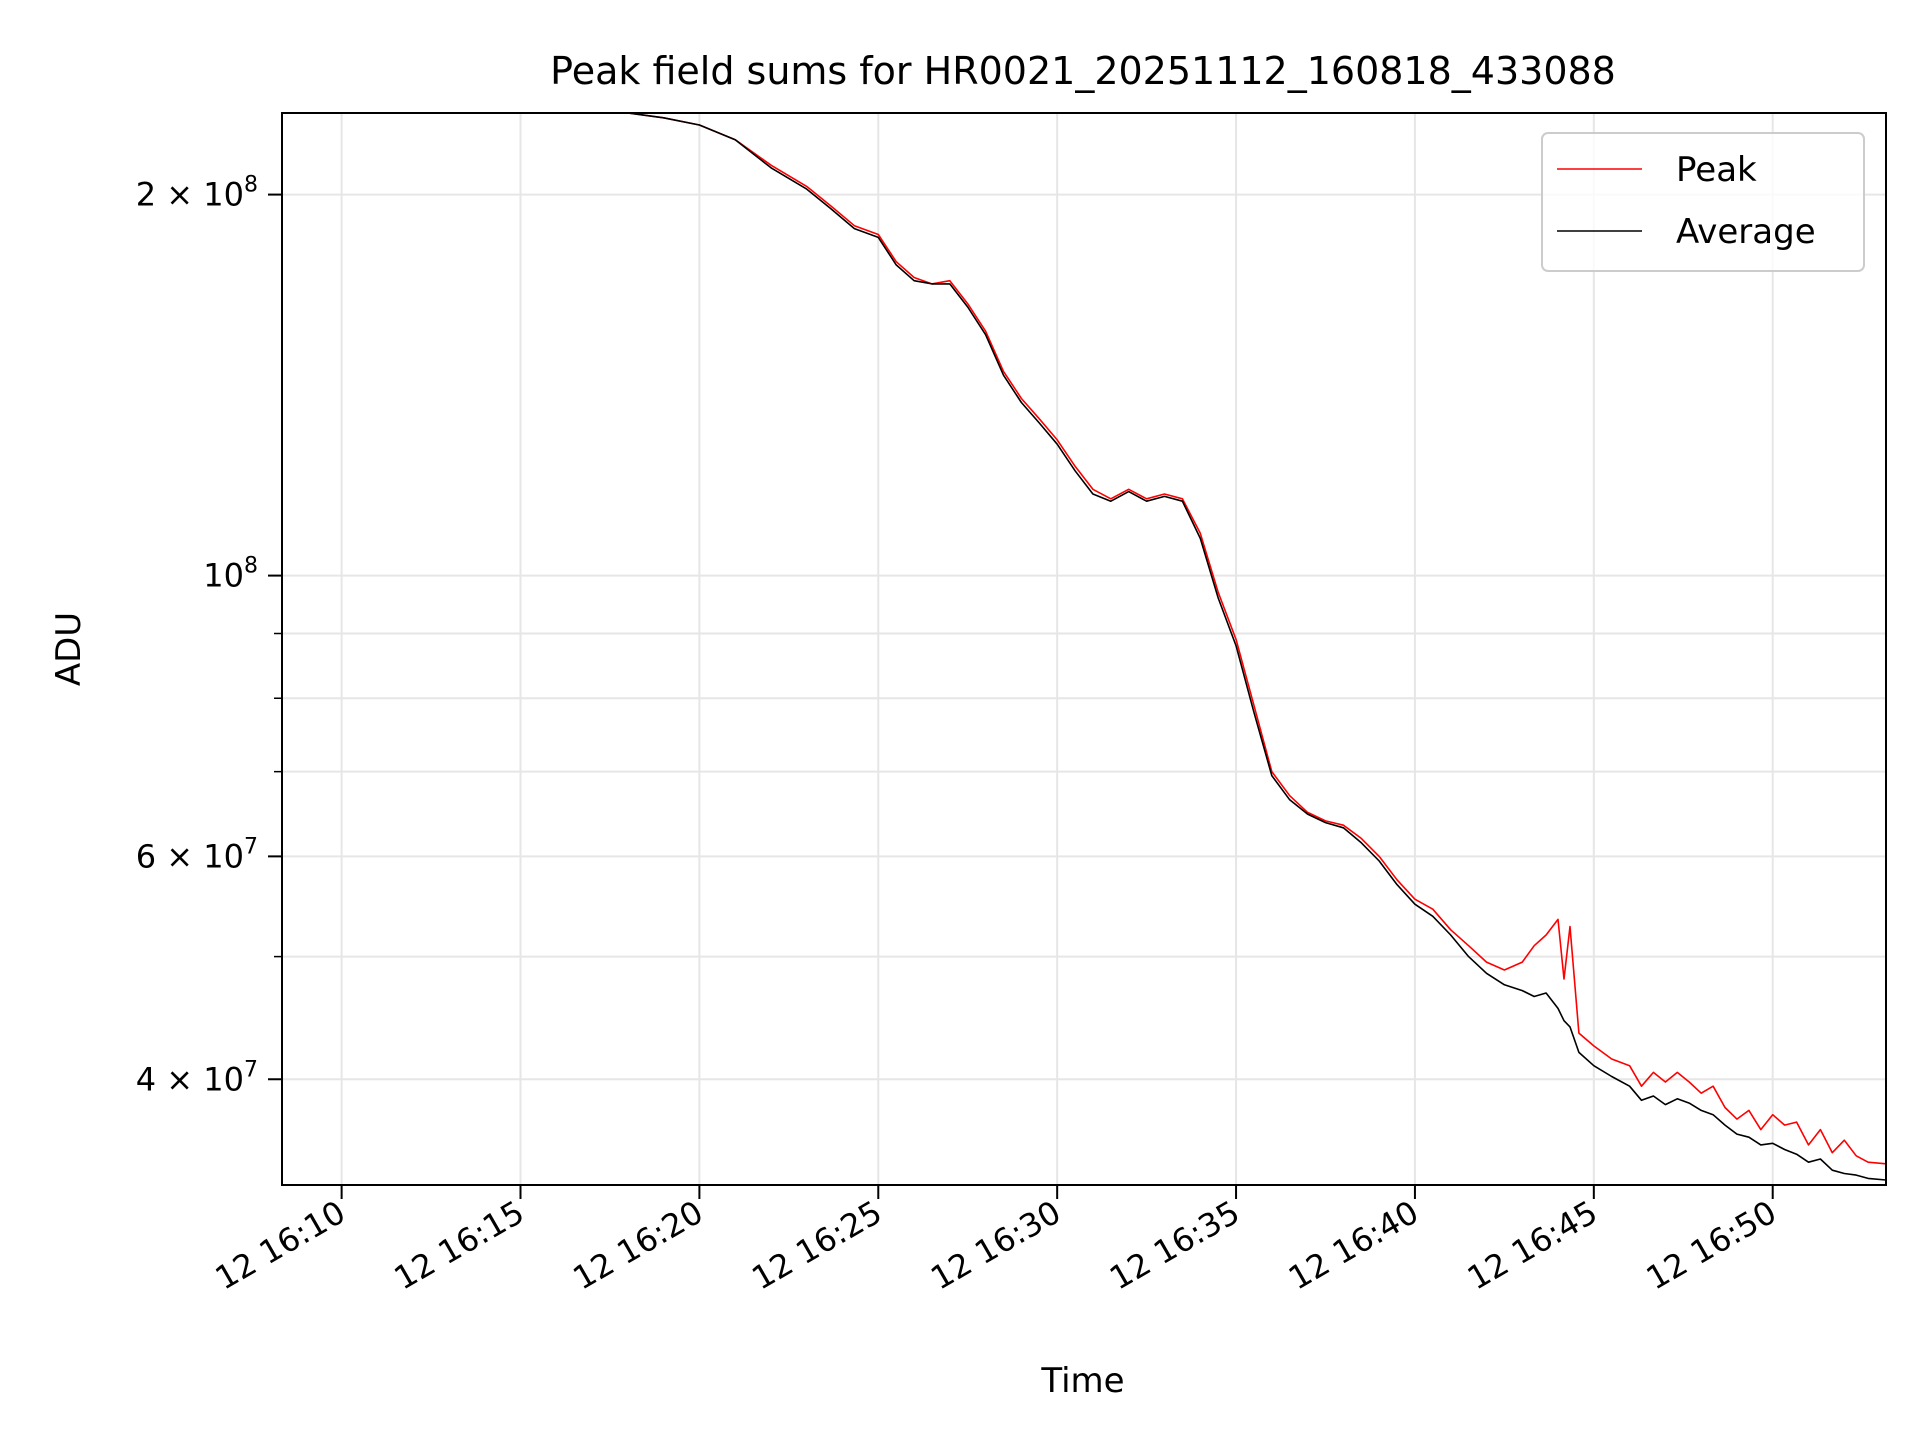 The width and height of the screenshot is (1920, 1440). What do you see at coordinates (1746, 232) in the screenshot?
I see `legend-label-average: Average` at bounding box center [1746, 232].